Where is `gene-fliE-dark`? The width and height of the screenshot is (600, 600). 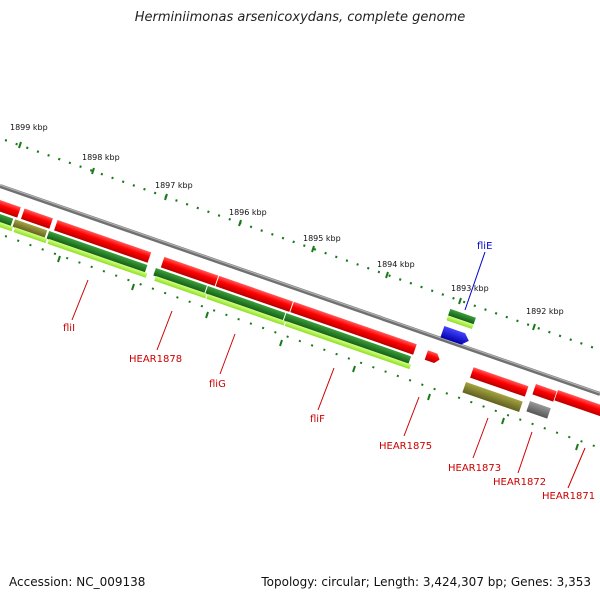 gene-fliE-dark is located at coordinates (462, 316).